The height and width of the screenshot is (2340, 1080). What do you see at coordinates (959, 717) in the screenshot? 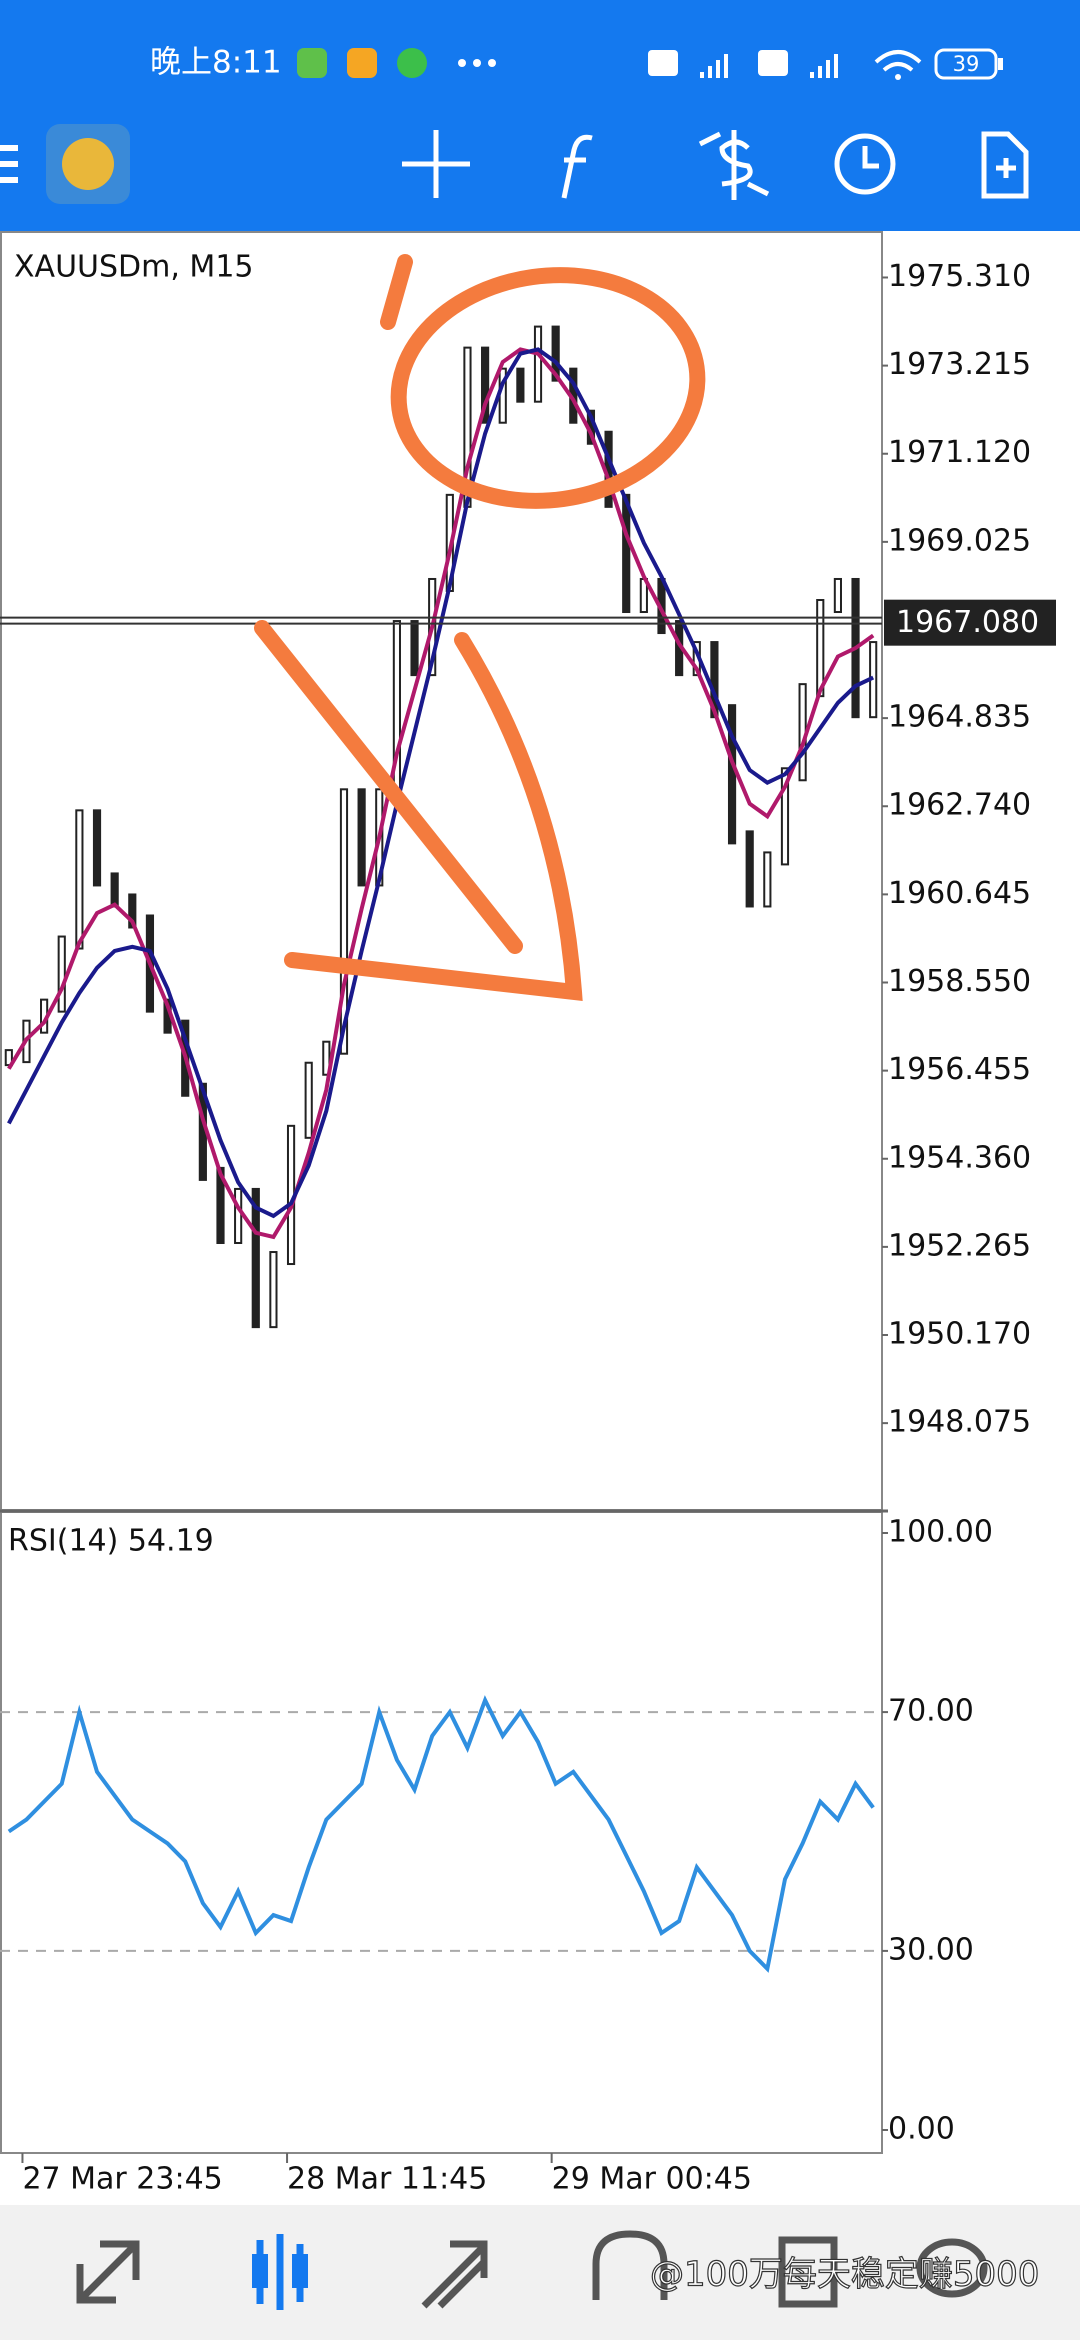
I see `y-tick-label: 1964.835` at bounding box center [959, 717].